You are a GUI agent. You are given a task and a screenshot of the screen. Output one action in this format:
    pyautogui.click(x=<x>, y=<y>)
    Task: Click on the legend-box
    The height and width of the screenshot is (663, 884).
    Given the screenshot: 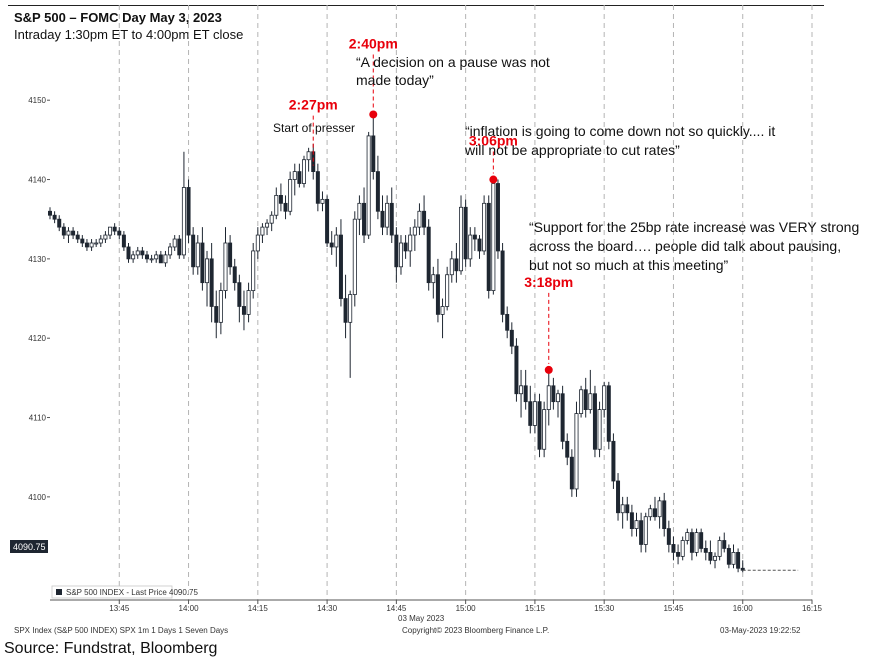 What is the action you would take?
    pyautogui.click(x=112, y=592)
    